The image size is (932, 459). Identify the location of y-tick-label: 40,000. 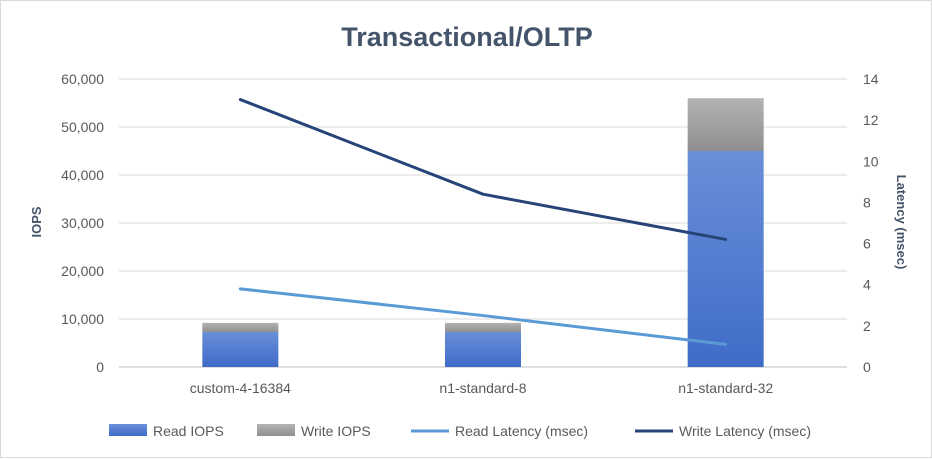
(82, 175).